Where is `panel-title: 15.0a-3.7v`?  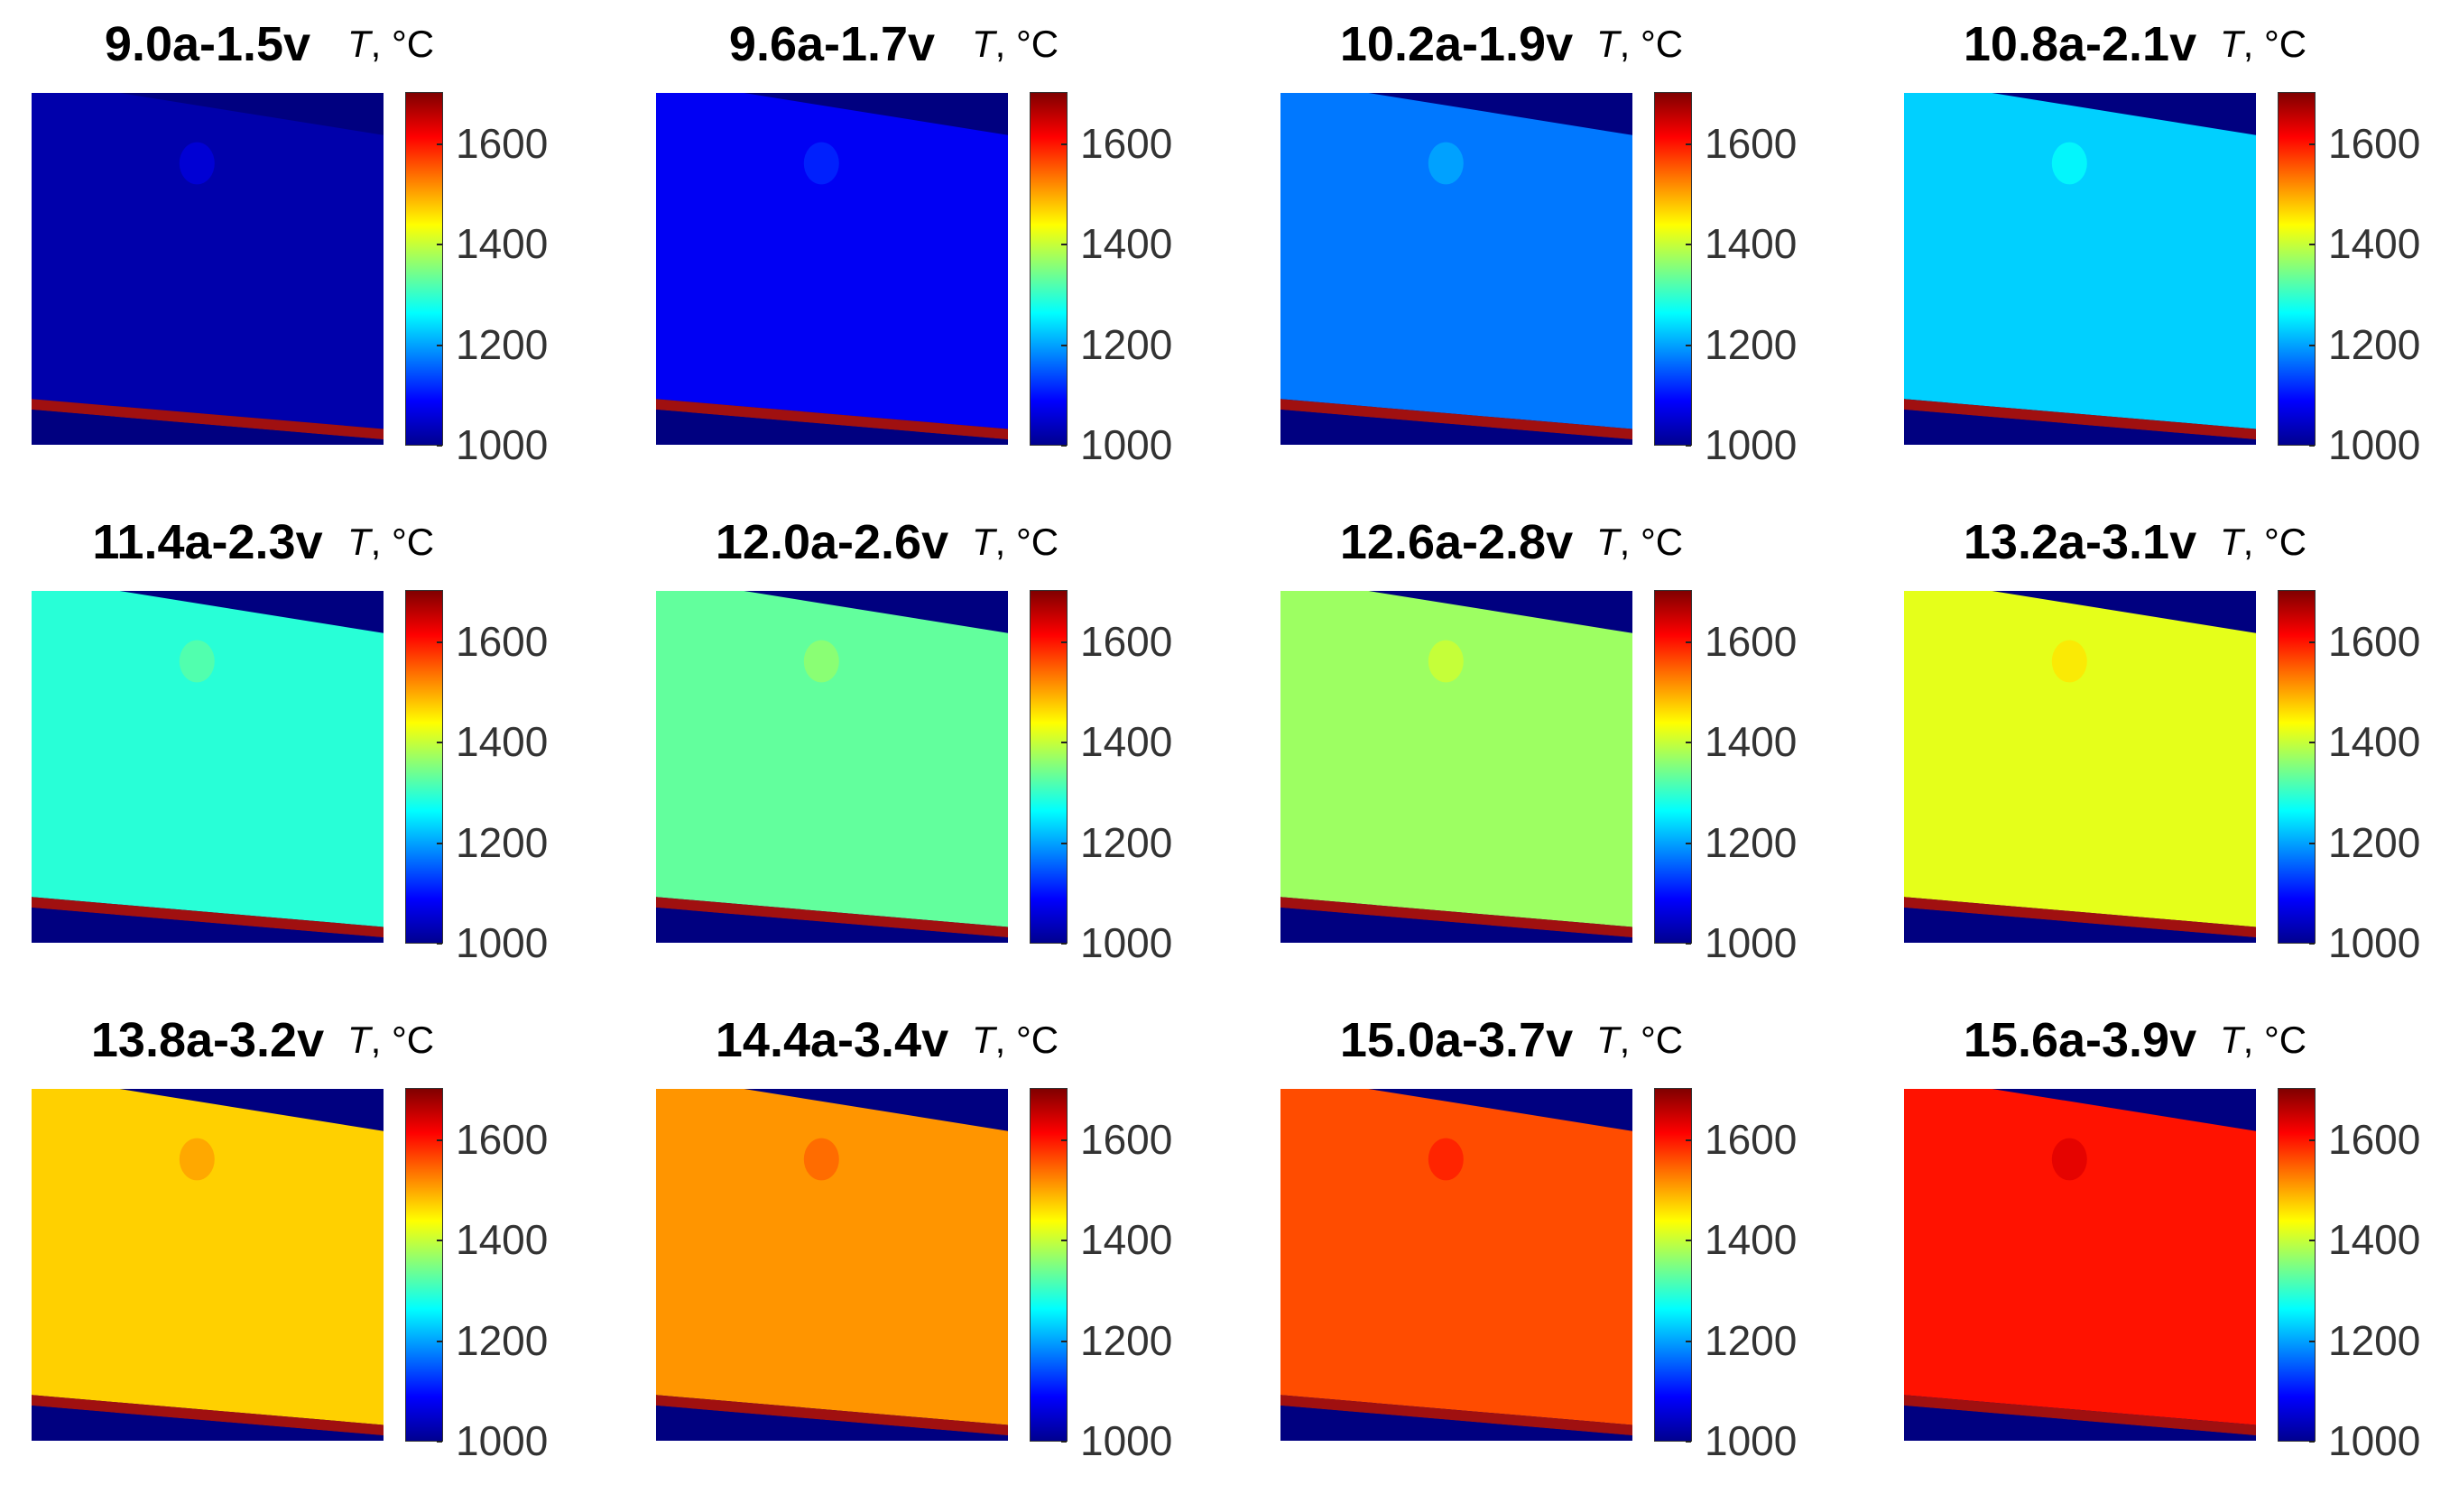
panel-title: 15.0a-3.7v is located at coordinates (1456, 1040).